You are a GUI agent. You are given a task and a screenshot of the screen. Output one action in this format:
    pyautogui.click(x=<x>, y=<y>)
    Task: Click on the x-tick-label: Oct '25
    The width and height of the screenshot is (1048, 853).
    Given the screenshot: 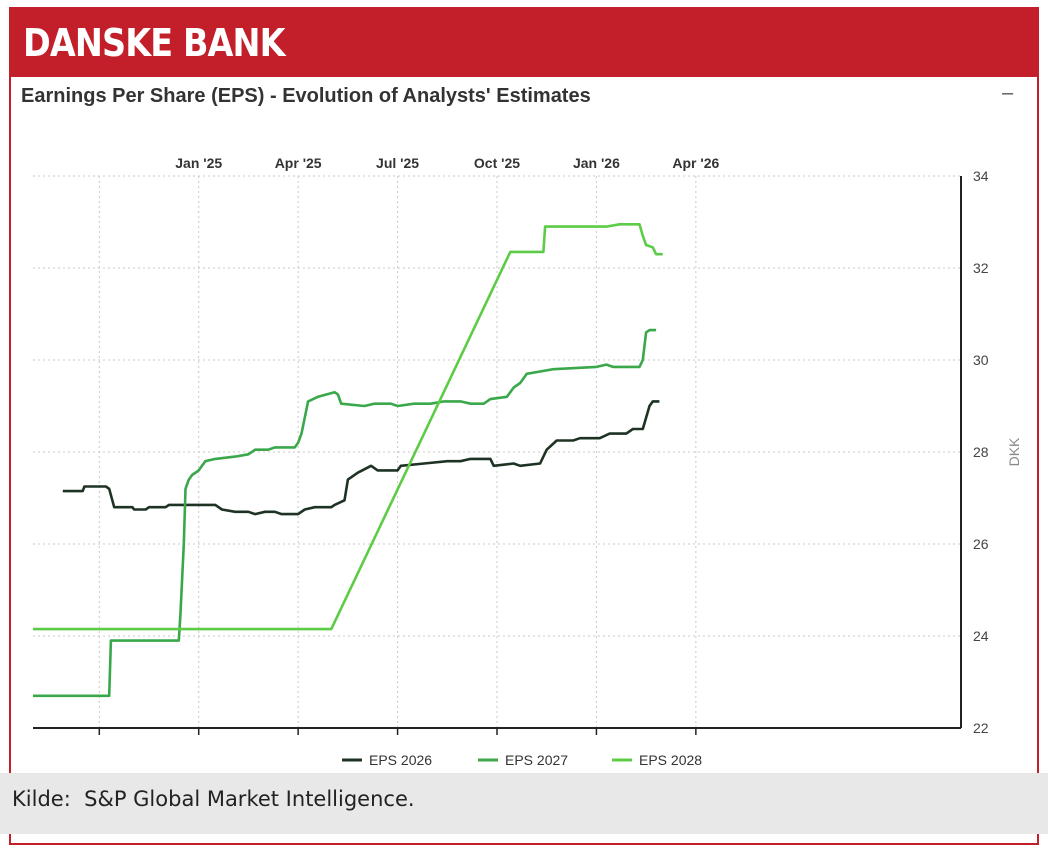 What is the action you would take?
    pyautogui.click(x=497, y=163)
    